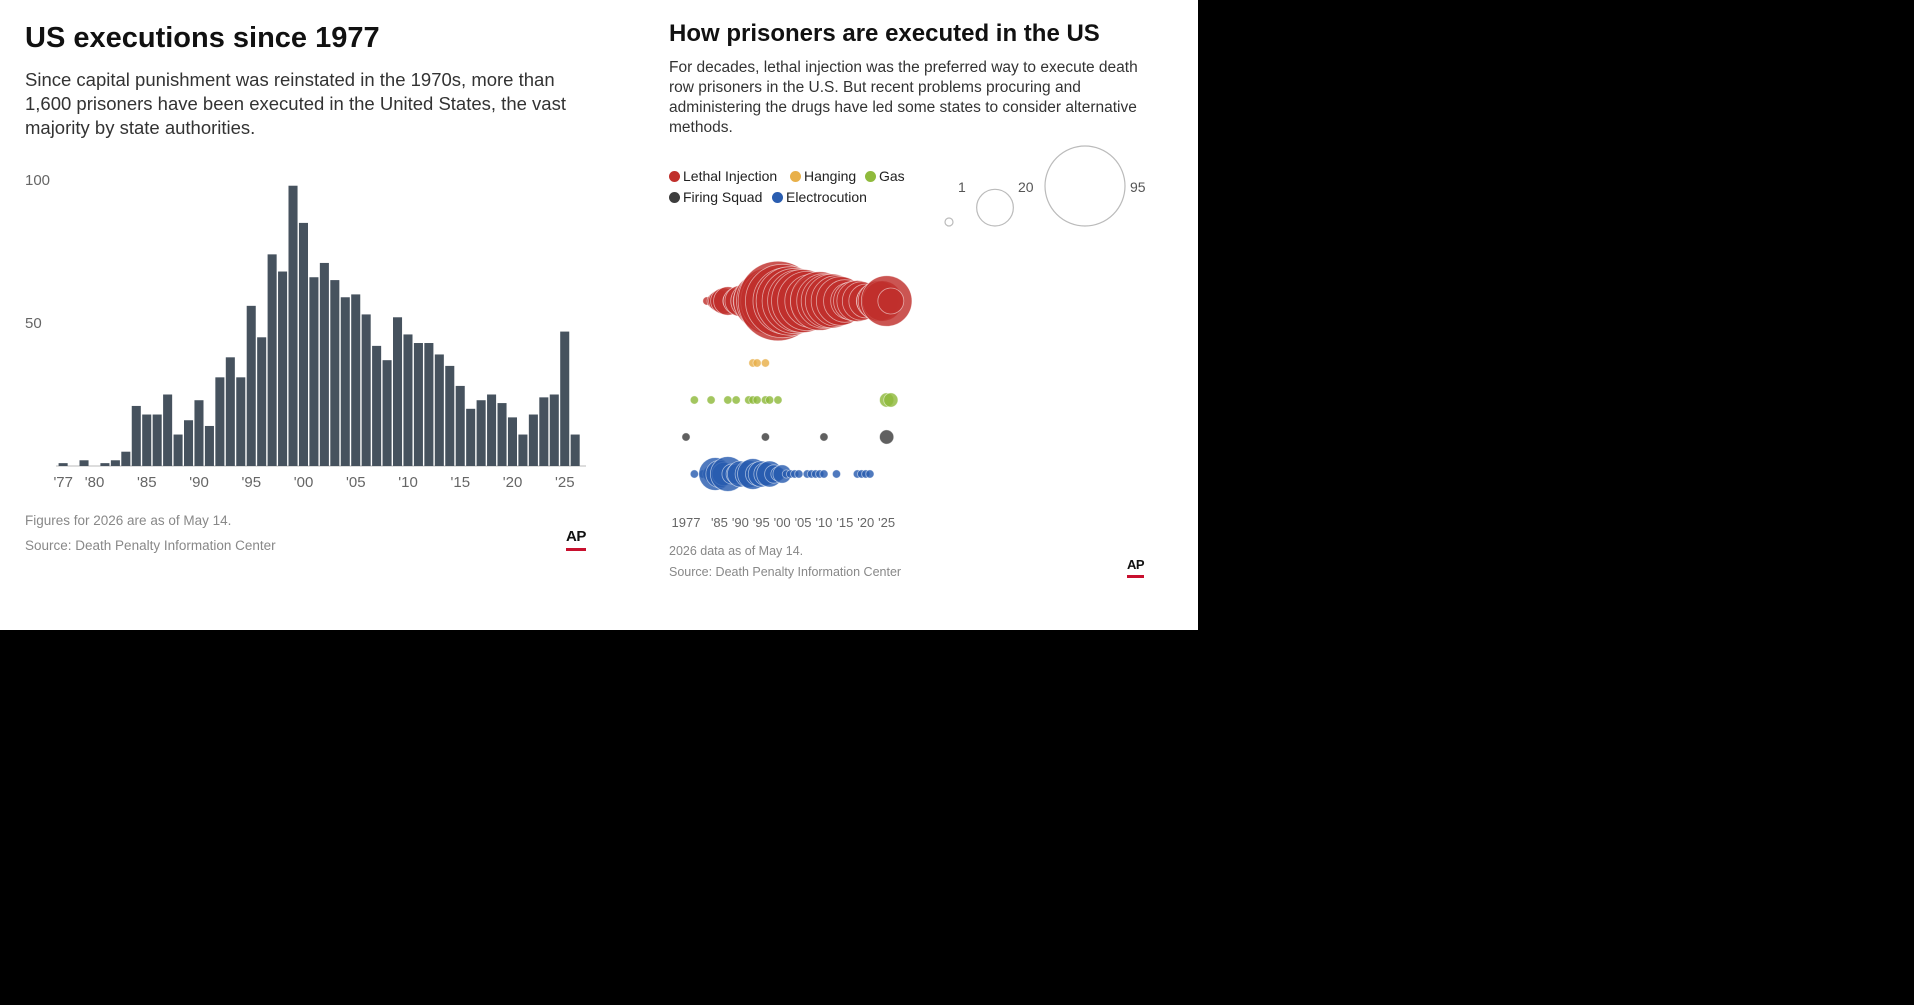  Describe the element at coordinates (1136, 567) in the screenshot. I see `ap-logo: AP` at that location.